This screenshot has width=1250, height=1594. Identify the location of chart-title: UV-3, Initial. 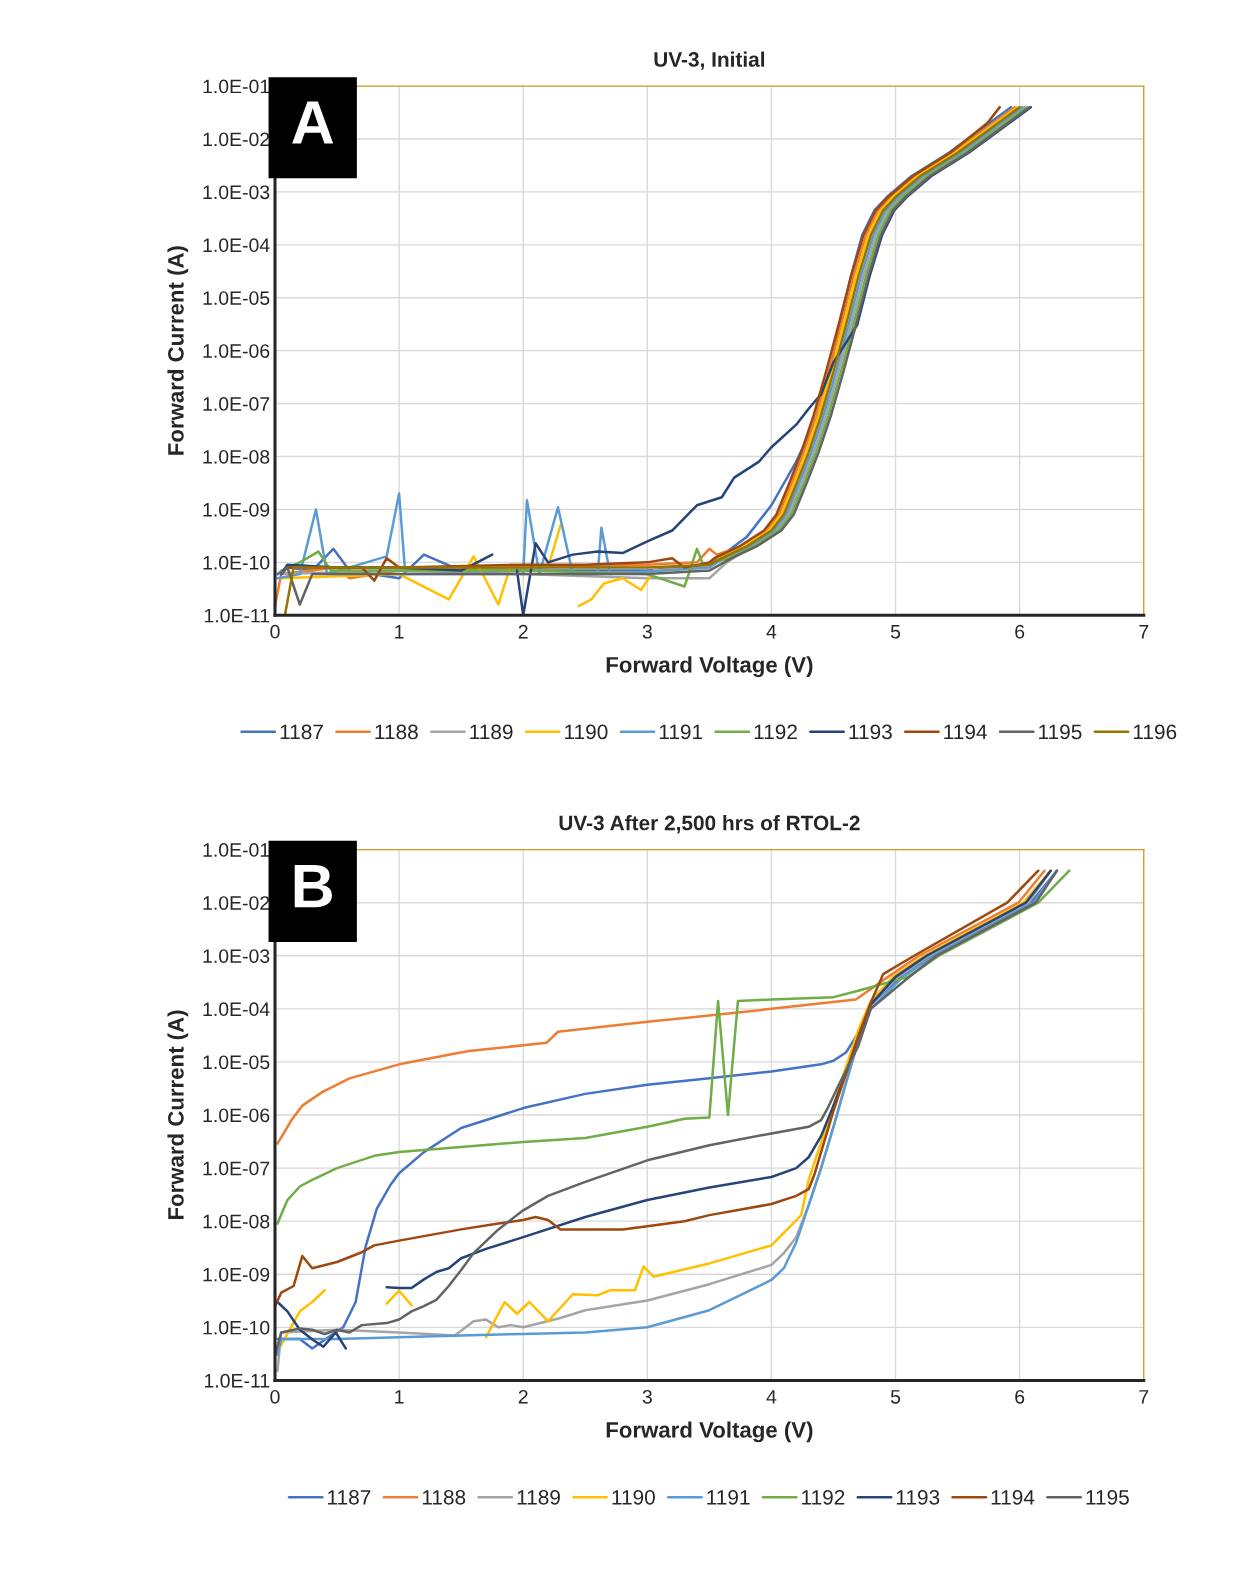
(709, 60).